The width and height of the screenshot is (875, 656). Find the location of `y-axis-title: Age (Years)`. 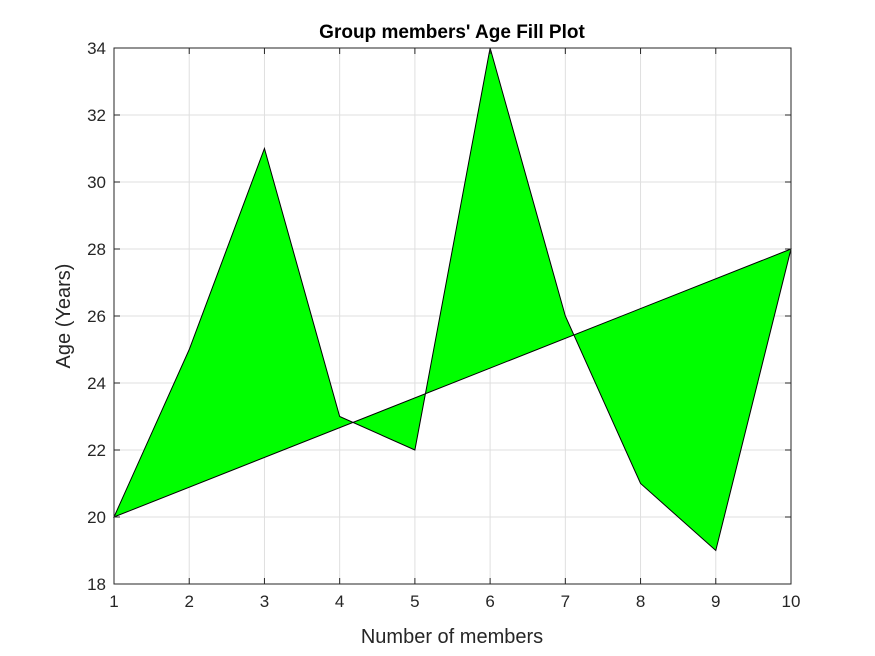

y-axis-title: Age (Years) is located at coordinates (64, 316).